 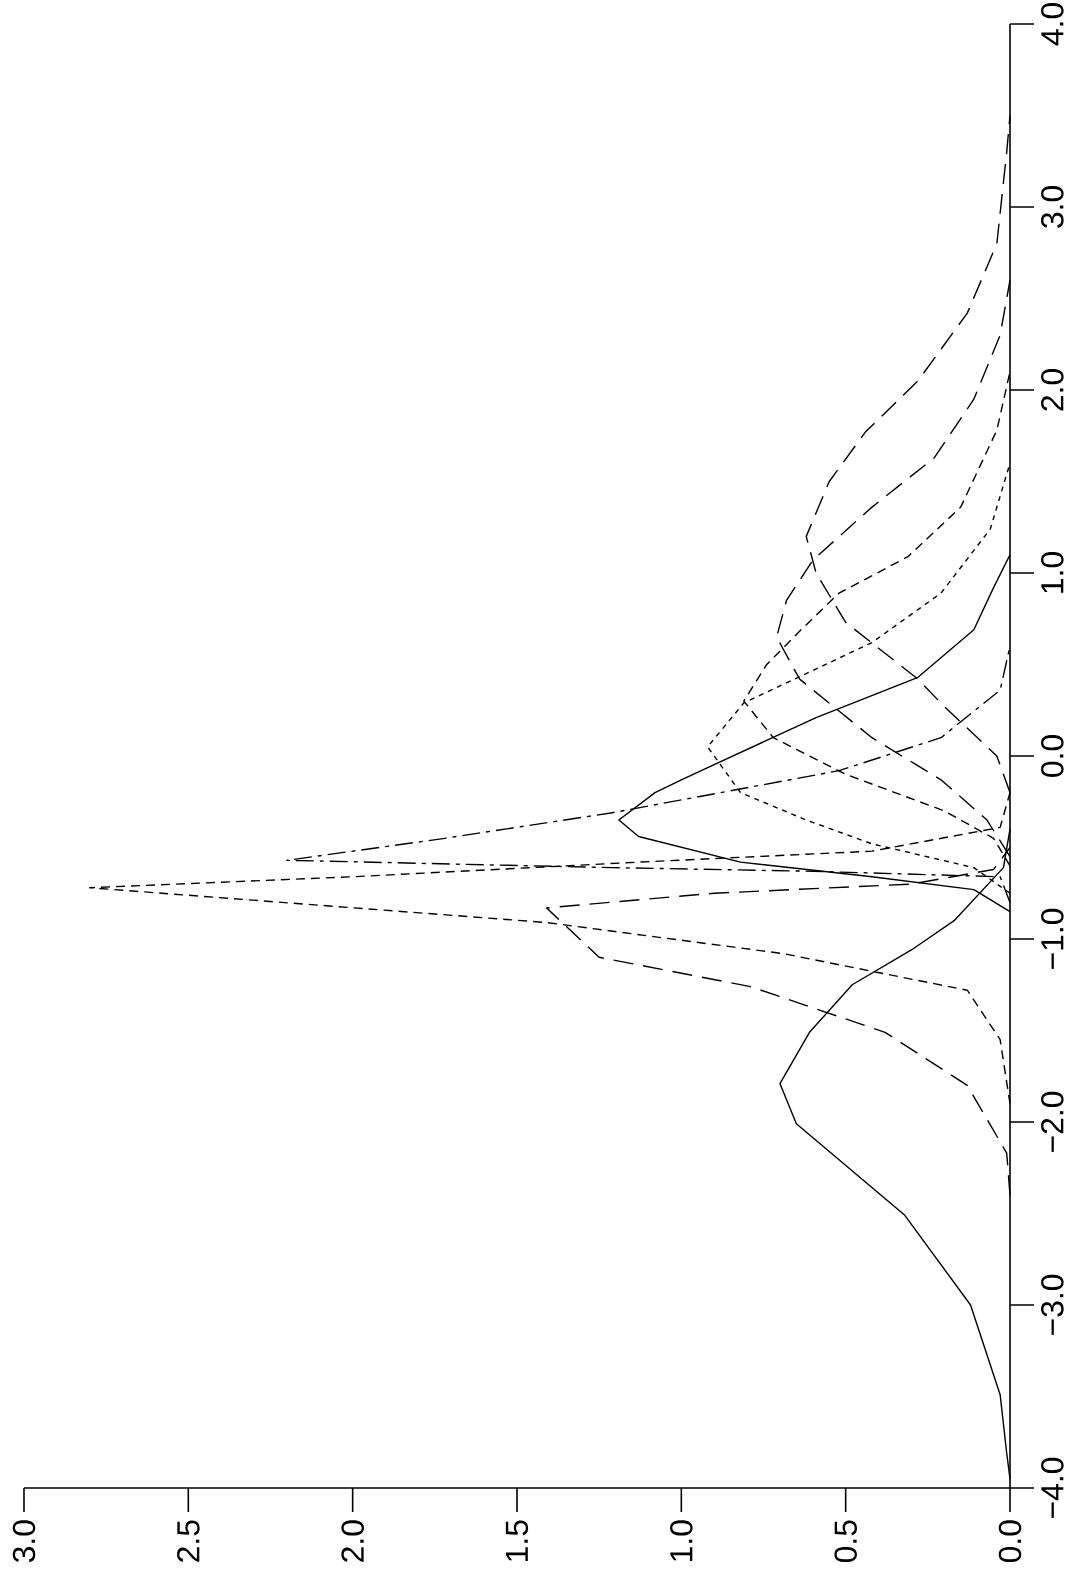 I want to click on x-tick-label: 2.5, so click(x=188, y=1541).